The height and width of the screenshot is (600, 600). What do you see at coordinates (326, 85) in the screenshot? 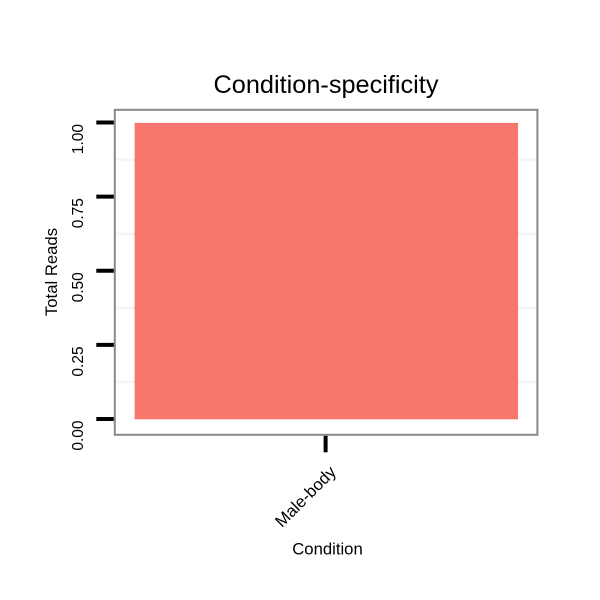
I see `svg-text: Condition-specificity` at bounding box center [326, 85].